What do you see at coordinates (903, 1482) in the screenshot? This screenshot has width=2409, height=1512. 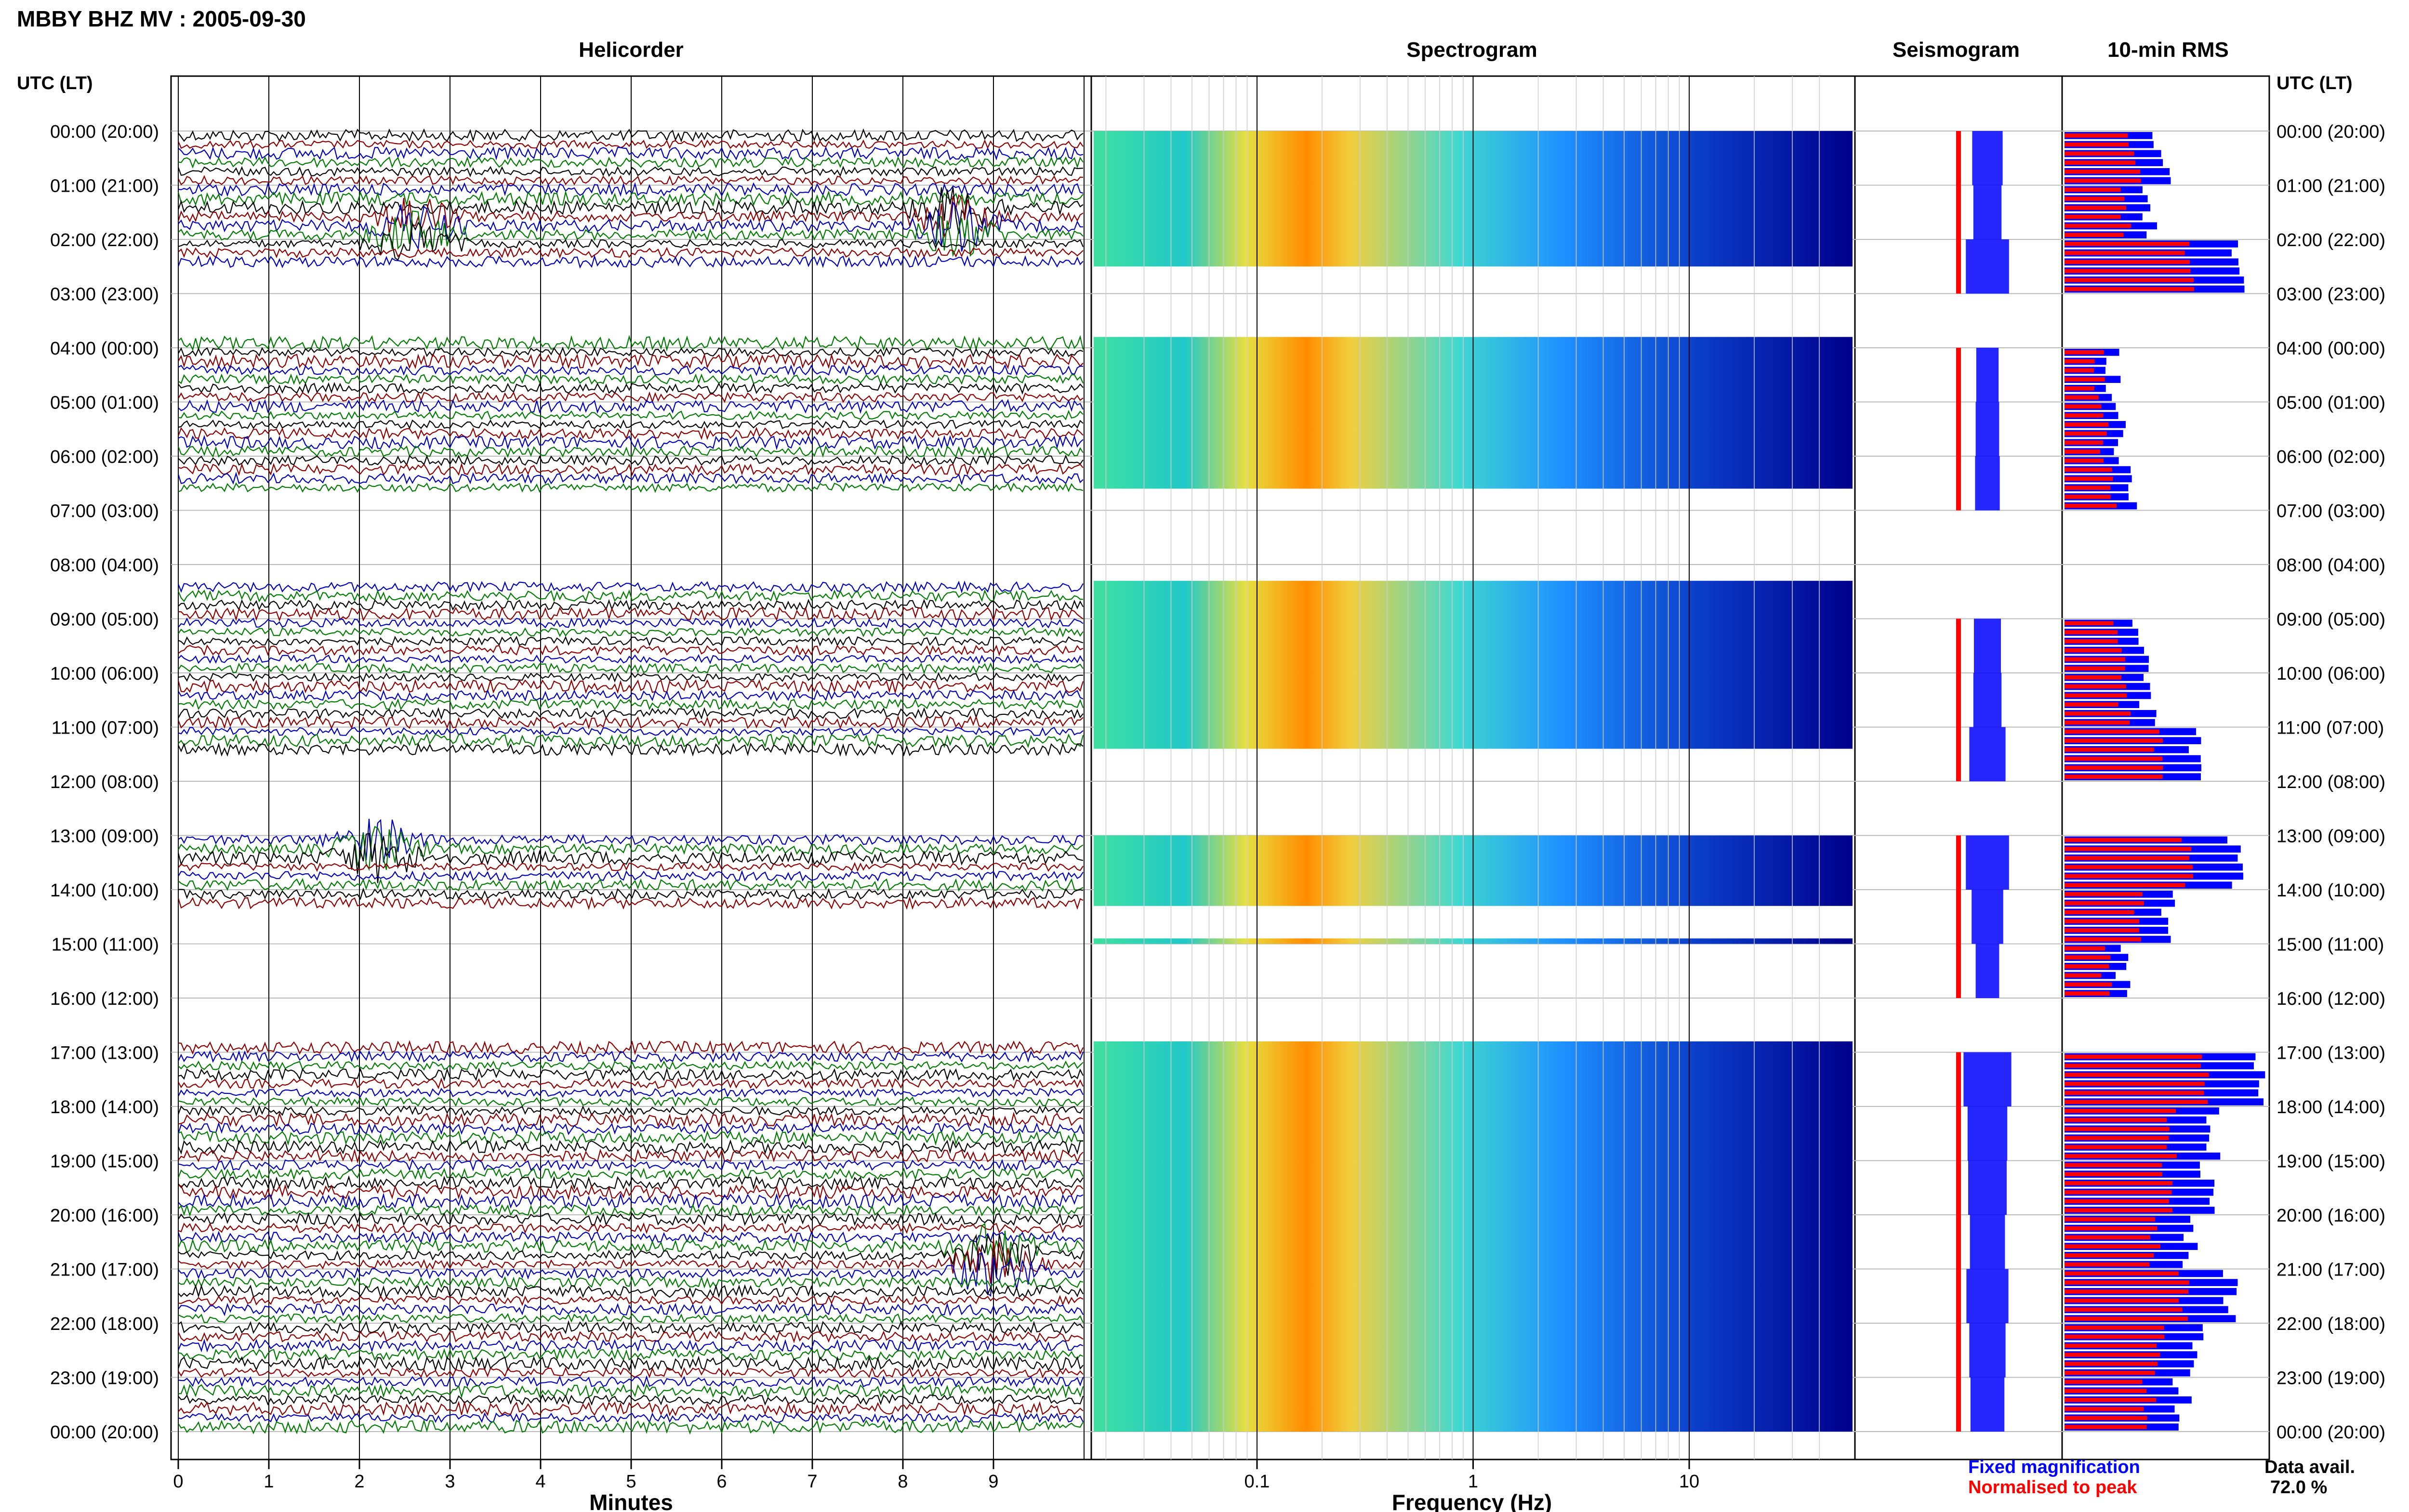 I see `minute-tick-label: 8` at bounding box center [903, 1482].